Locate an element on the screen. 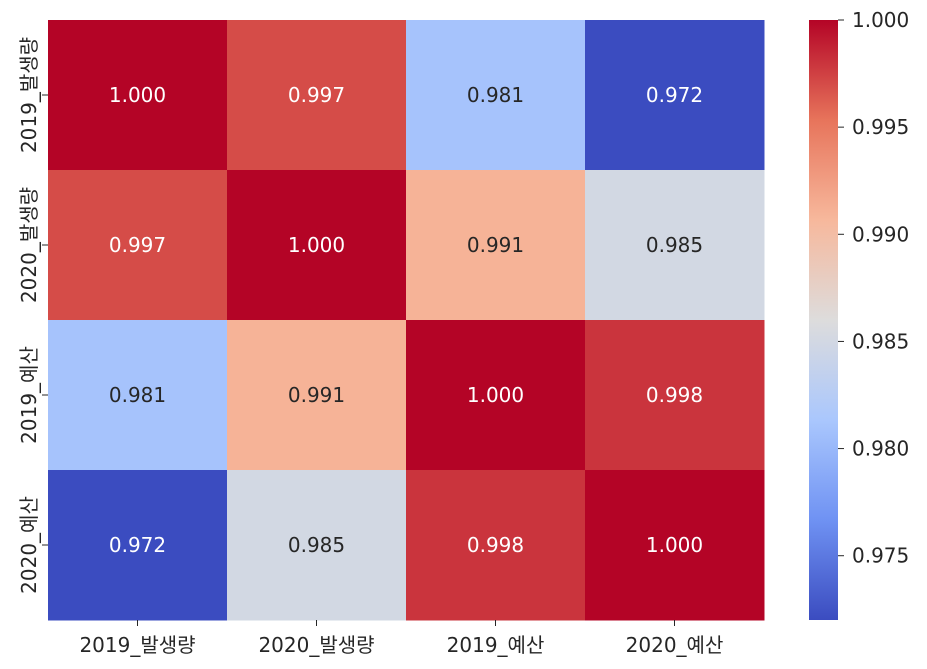  heatmap-cell-r2-c0 is located at coordinates (138, 395).